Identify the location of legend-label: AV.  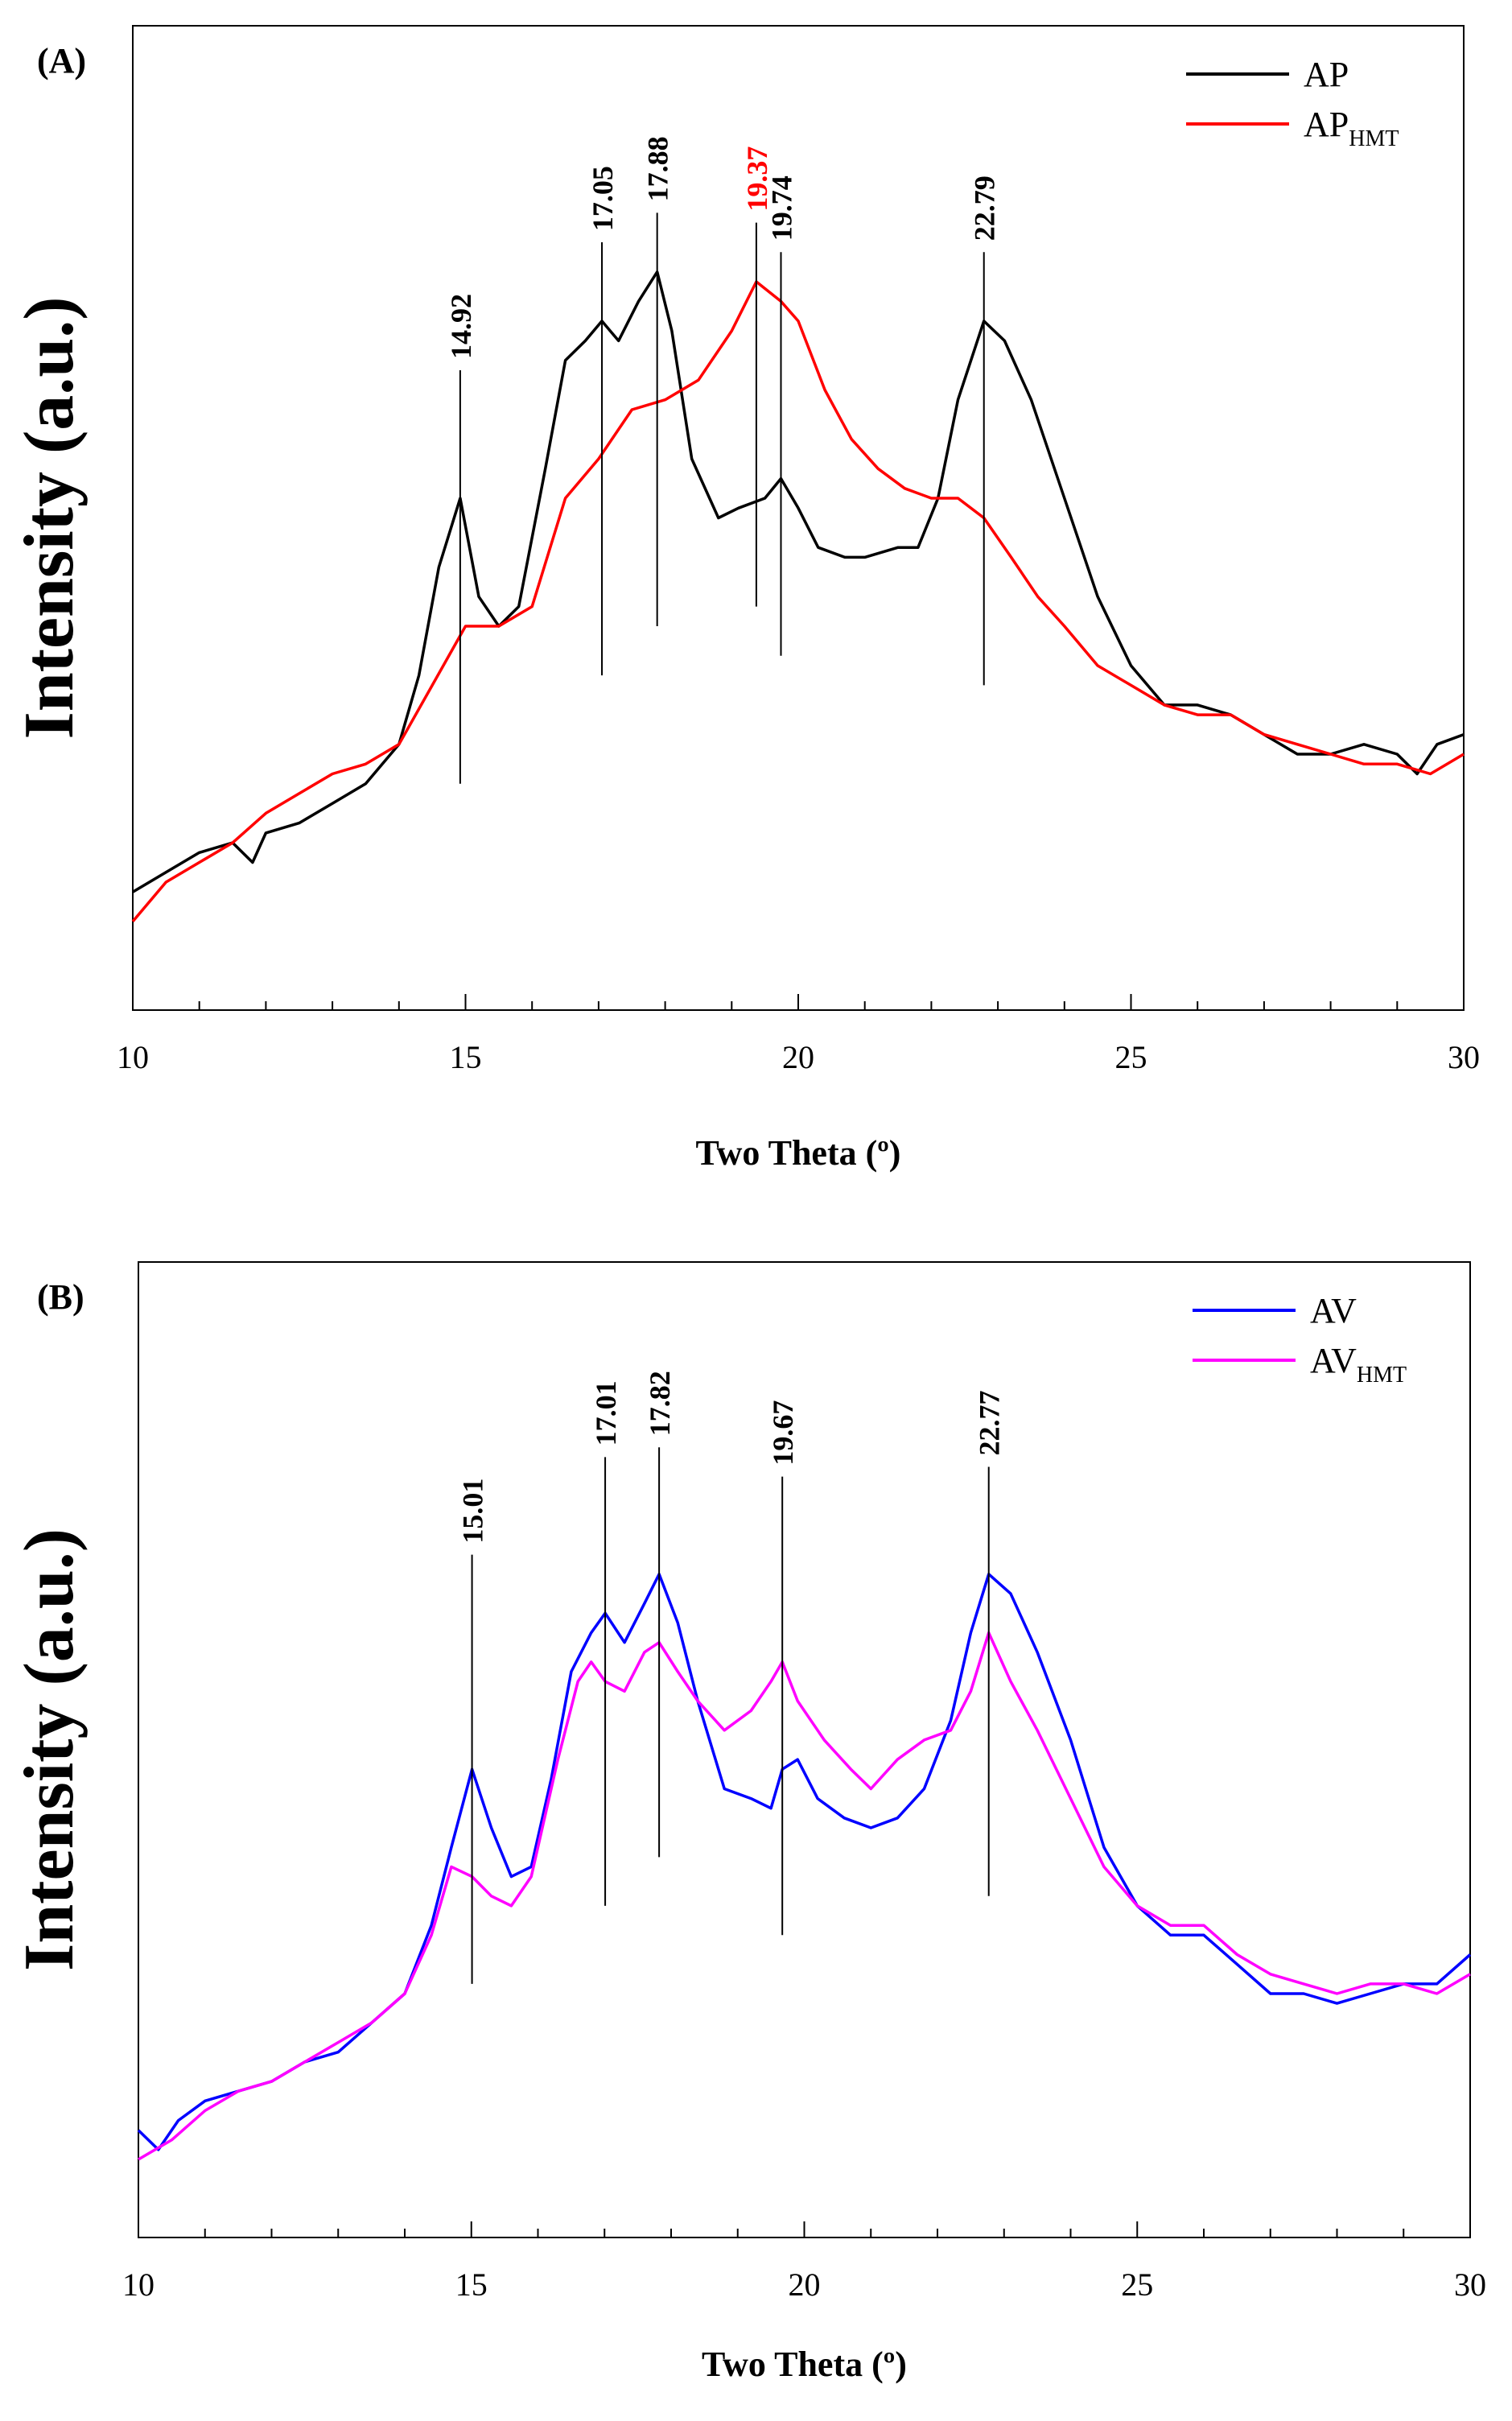
(1333, 1310).